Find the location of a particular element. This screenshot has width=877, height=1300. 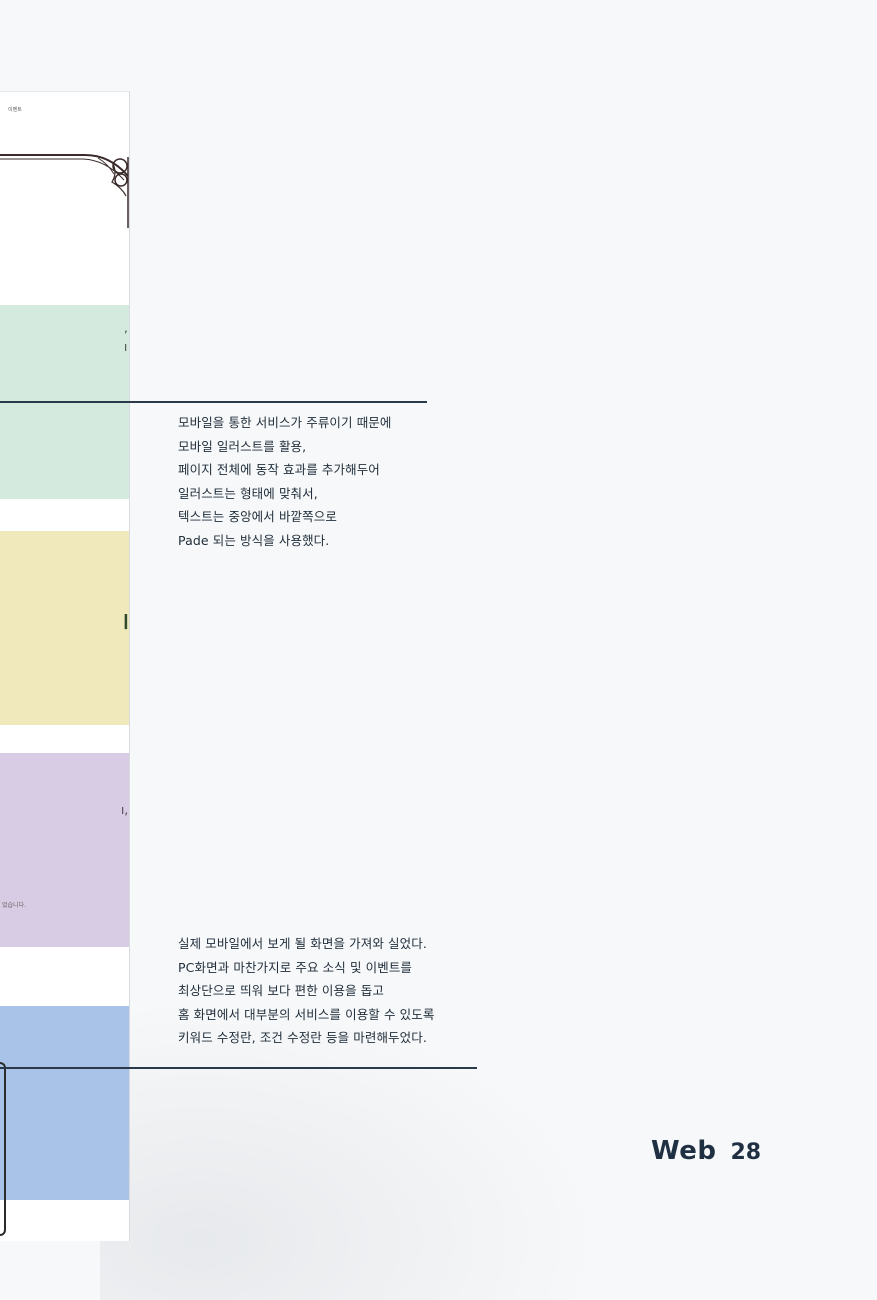

caption-1-line-1: 모바일을 통한 서비스가 주류이기 때문에 is located at coordinates (285, 422).